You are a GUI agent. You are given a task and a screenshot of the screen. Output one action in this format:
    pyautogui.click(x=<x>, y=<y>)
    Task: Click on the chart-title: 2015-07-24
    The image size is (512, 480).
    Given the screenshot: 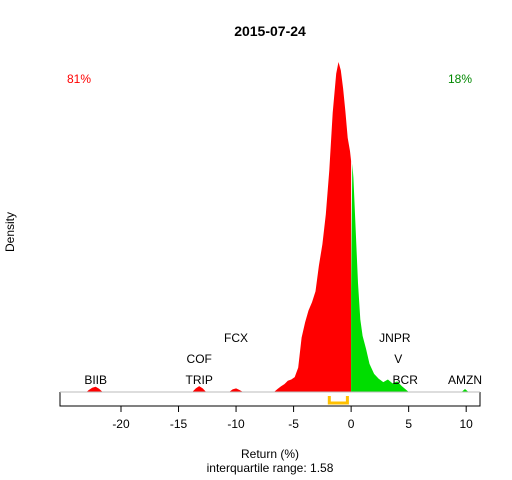 What is the action you would take?
    pyautogui.click(x=270, y=31)
    